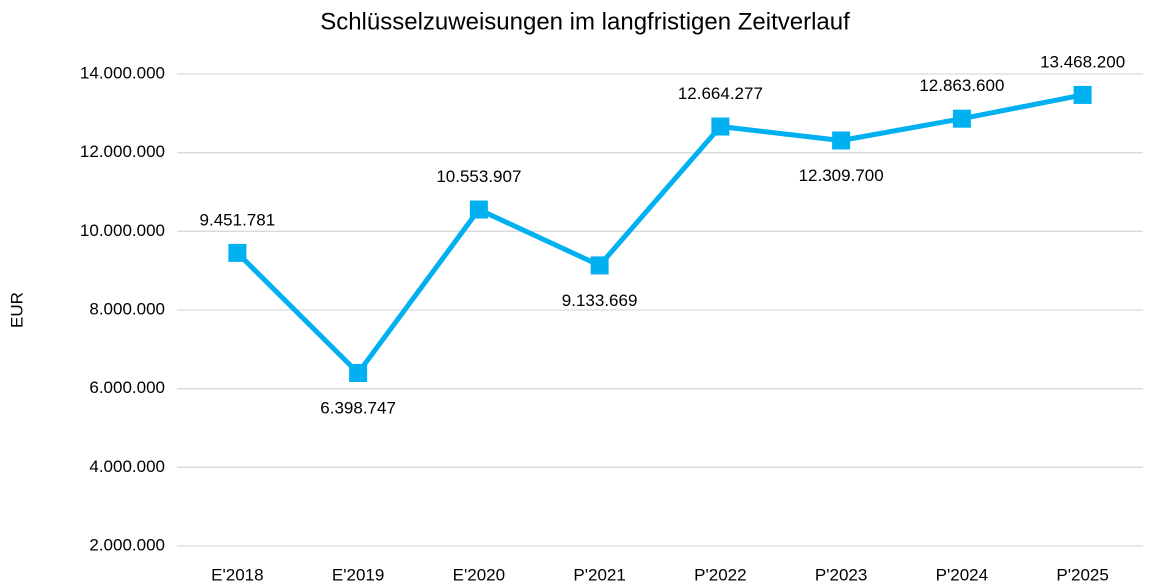  What do you see at coordinates (841, 175) in the screenshot?
I see `data-label: 12.309.700` at bounding box center [841, 175].